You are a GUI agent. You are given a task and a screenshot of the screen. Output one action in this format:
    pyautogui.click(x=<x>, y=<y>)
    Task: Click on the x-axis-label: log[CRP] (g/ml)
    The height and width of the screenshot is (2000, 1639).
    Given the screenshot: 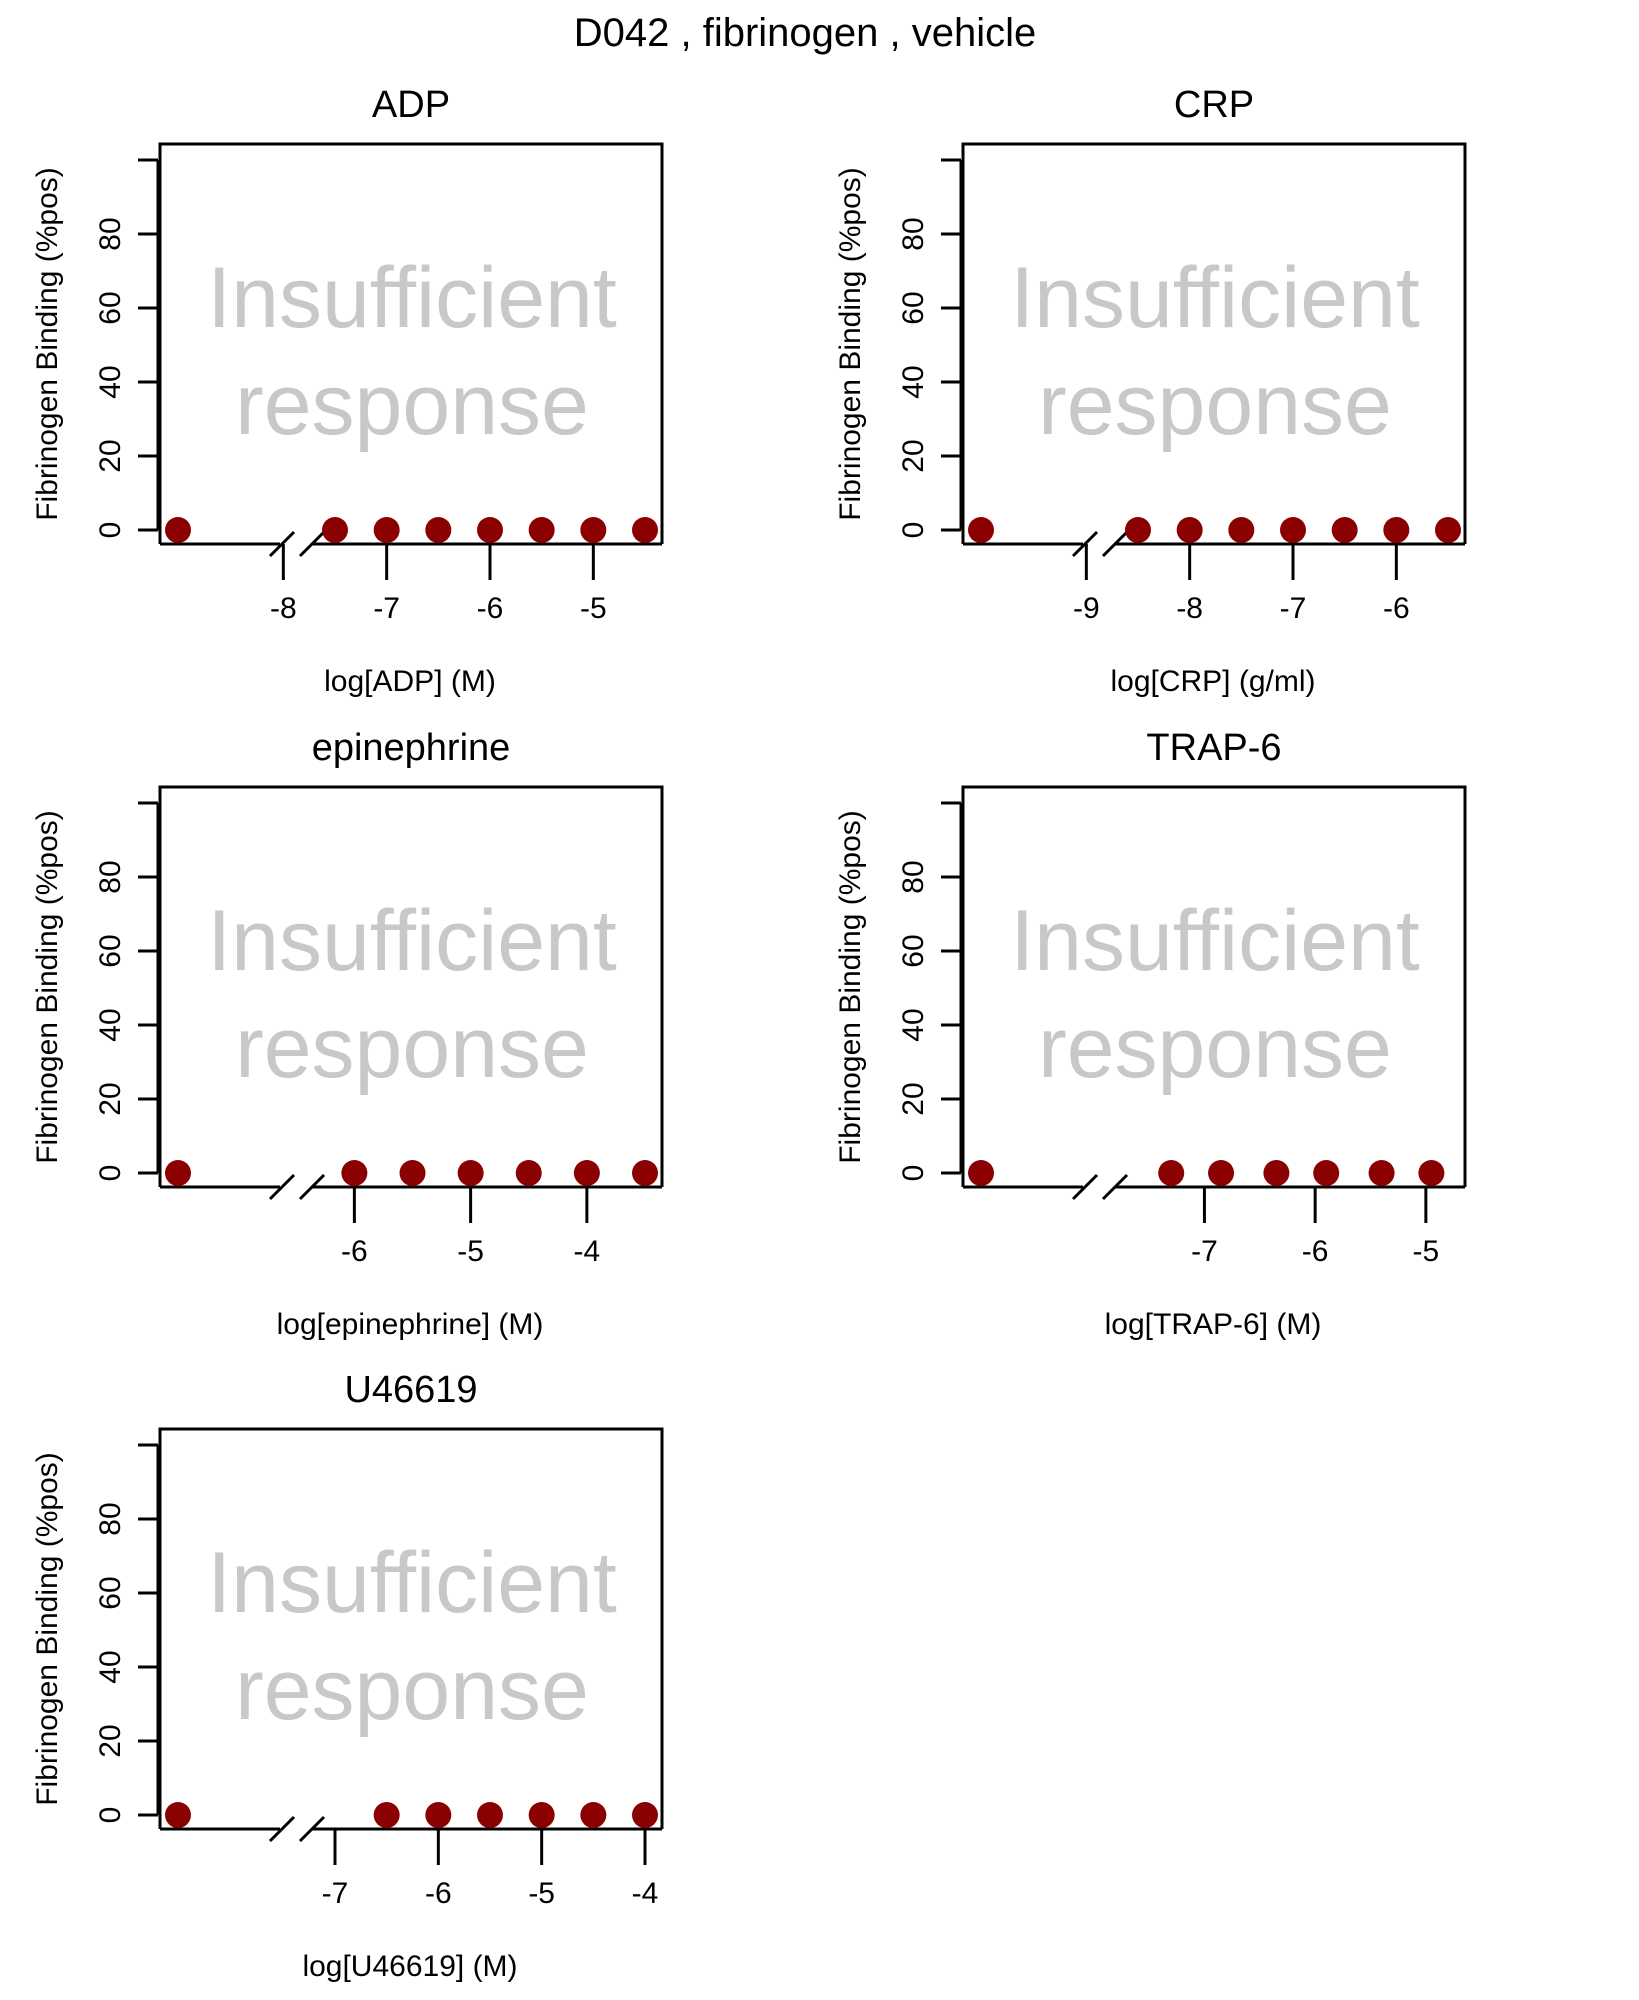 What is the action you would take?
    pyautogui.click(x=1212, y=681)
    